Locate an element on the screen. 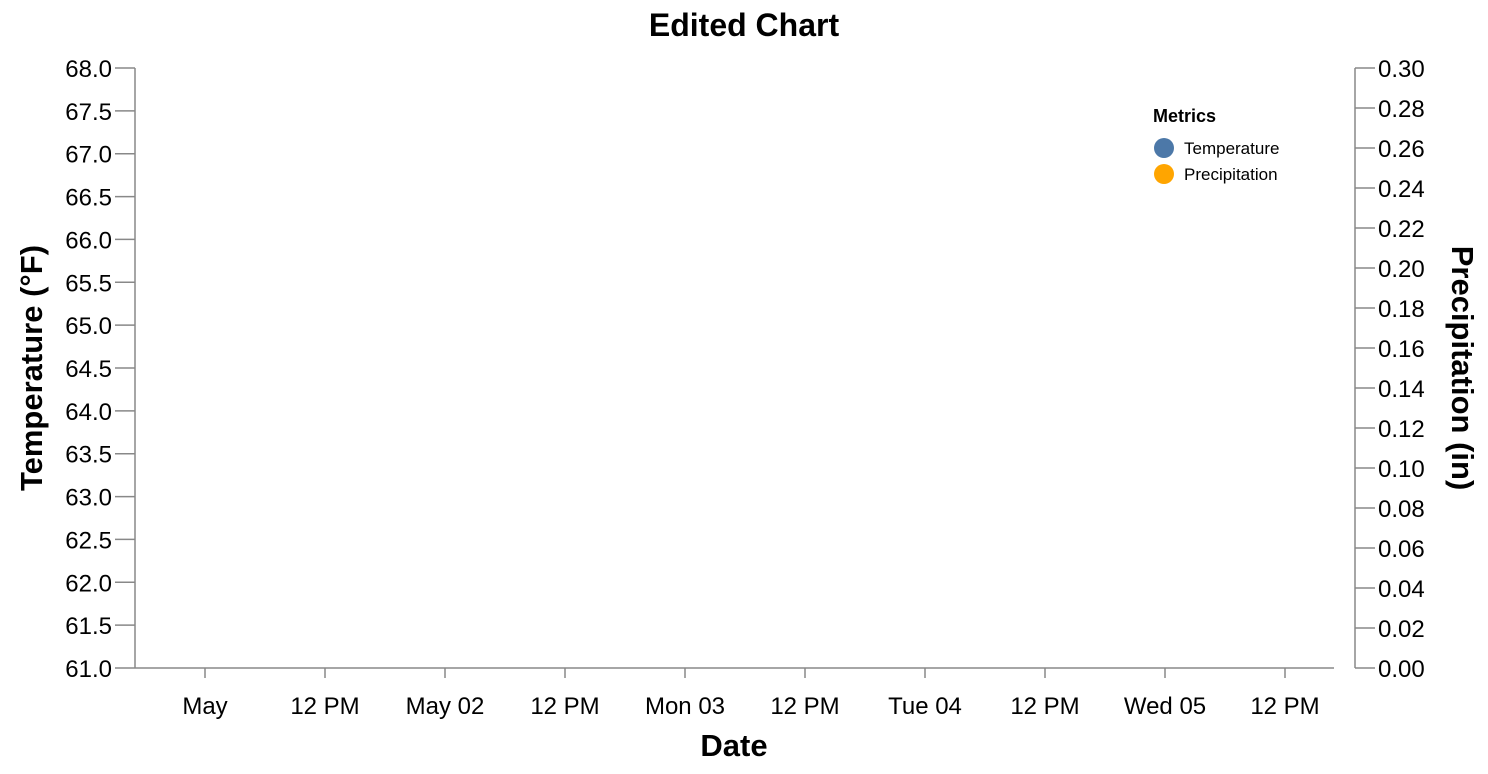 This screenshot has height=774, width=1488. y-right-tick-label: 0.20 is located at coordinates (1401, 269).